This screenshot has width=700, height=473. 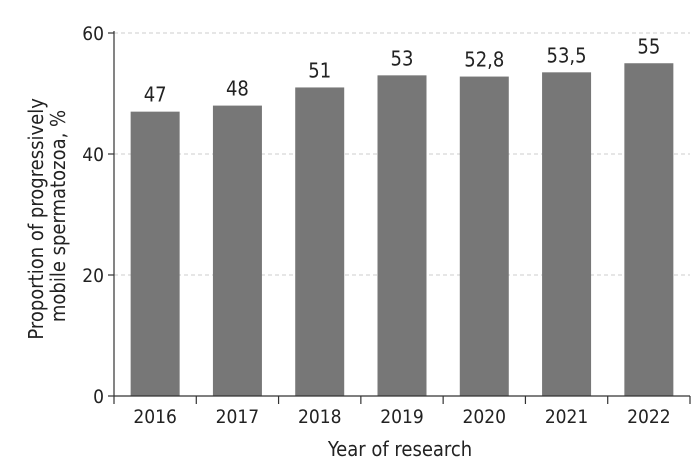 I want to click on x-tick-label-2017: 2017, so click(x=238, y=417).